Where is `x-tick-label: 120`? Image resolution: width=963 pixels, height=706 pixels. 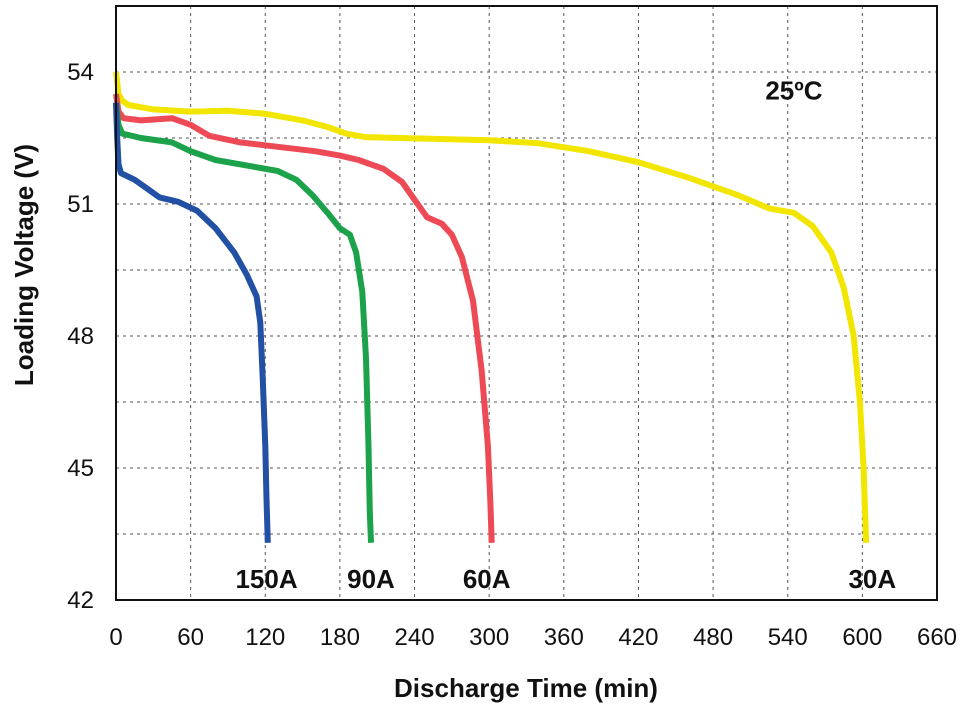 x-tick-label: 120 is located at coordinates (265, 637).